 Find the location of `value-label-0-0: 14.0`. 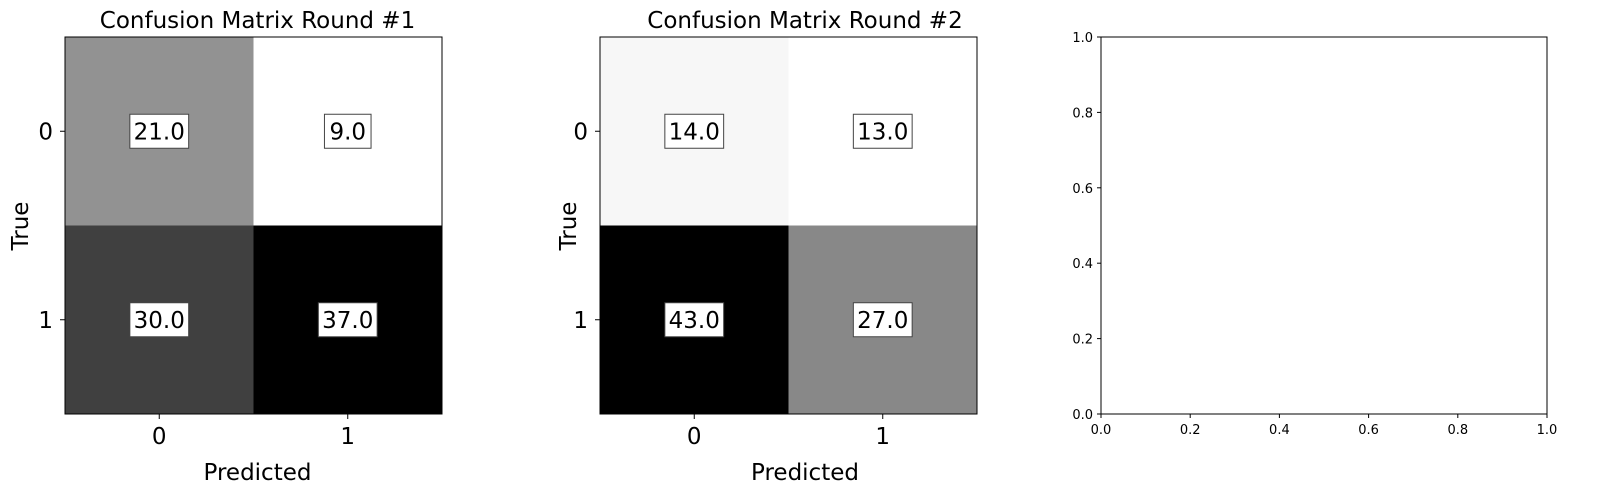

value-label-0-0: 14.0 is located at coordinates (694, 132).